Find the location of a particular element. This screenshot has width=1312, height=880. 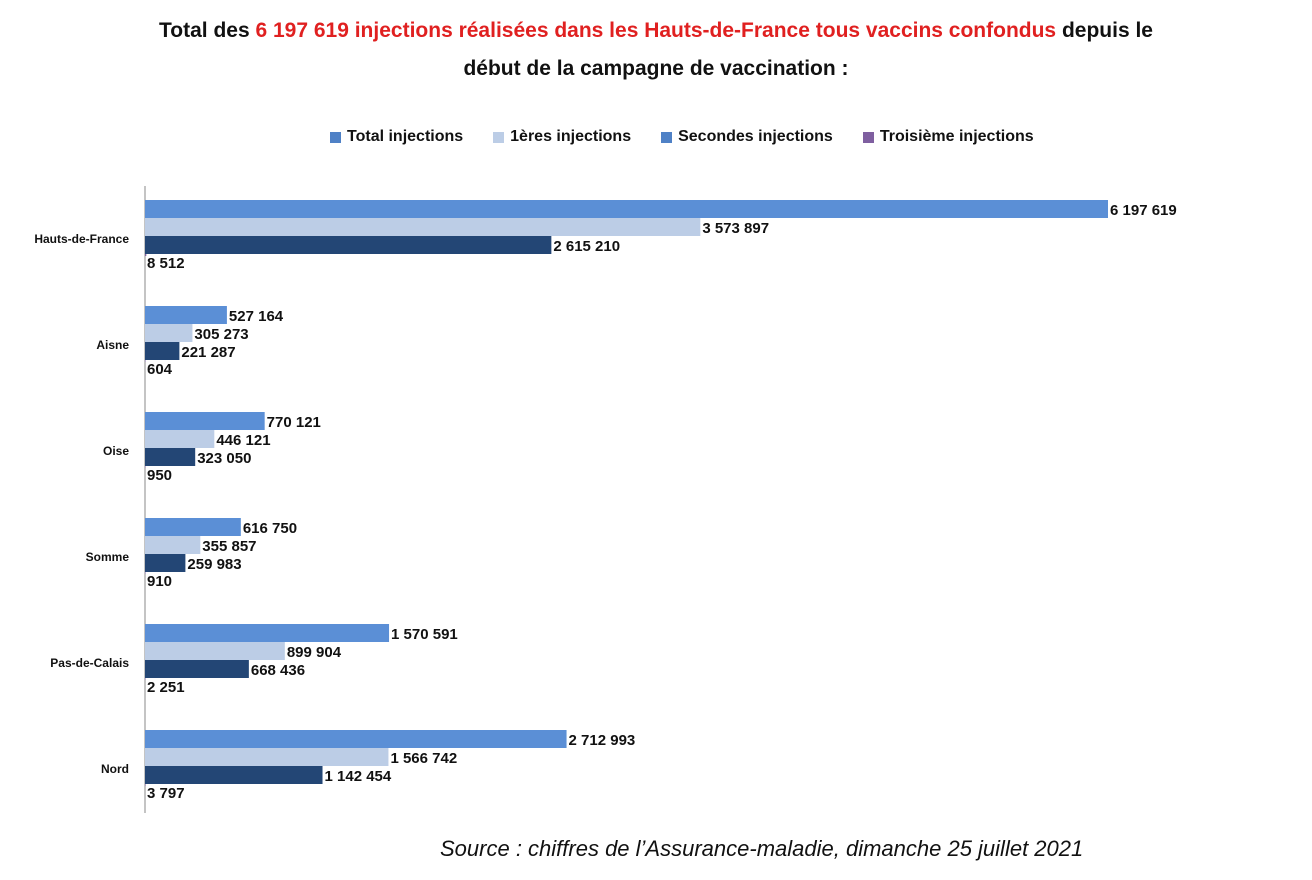

title-prefix: Total des is located at coordinates (207, 30).